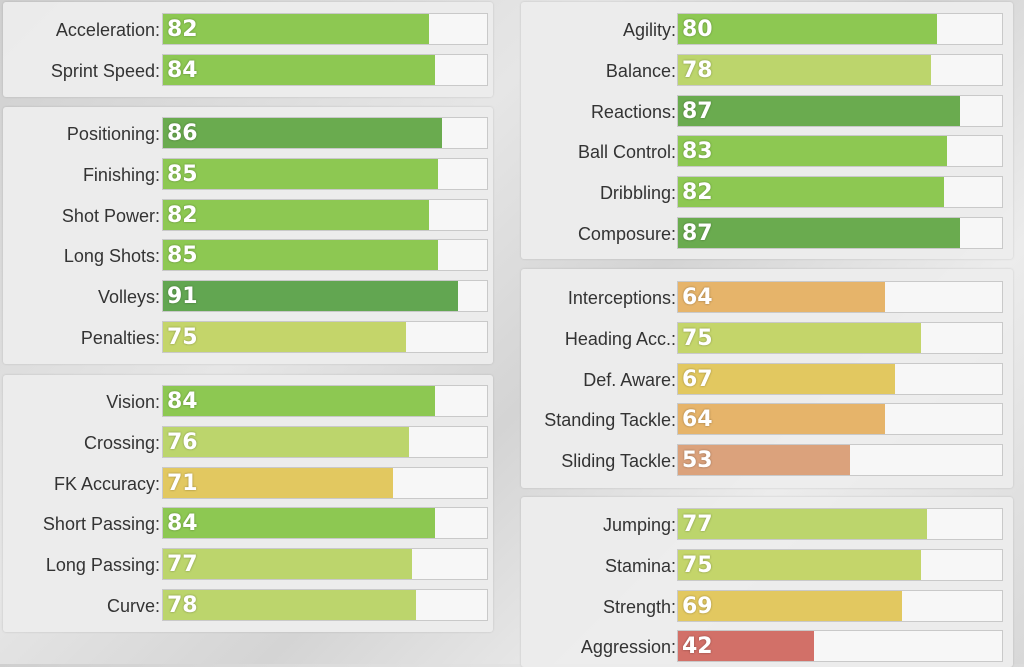  Describe the element at coordinates (182, 605) in the screenshot. I see `stat-value: 78` at that location.